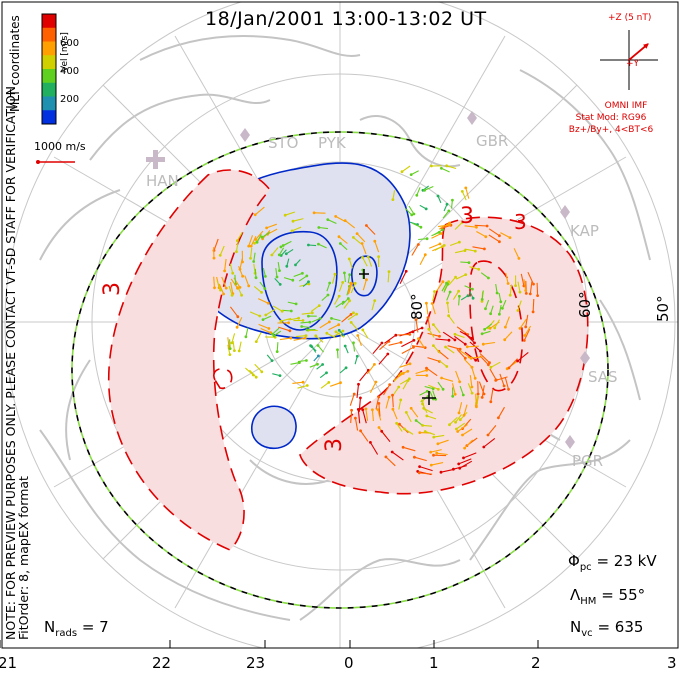 The height and width of the screenshot is (674, 680). What do you see at coordinates (434, 663) in the screenshot?
I see `mlt-label-1: 1` at bounding box center [434, 663].